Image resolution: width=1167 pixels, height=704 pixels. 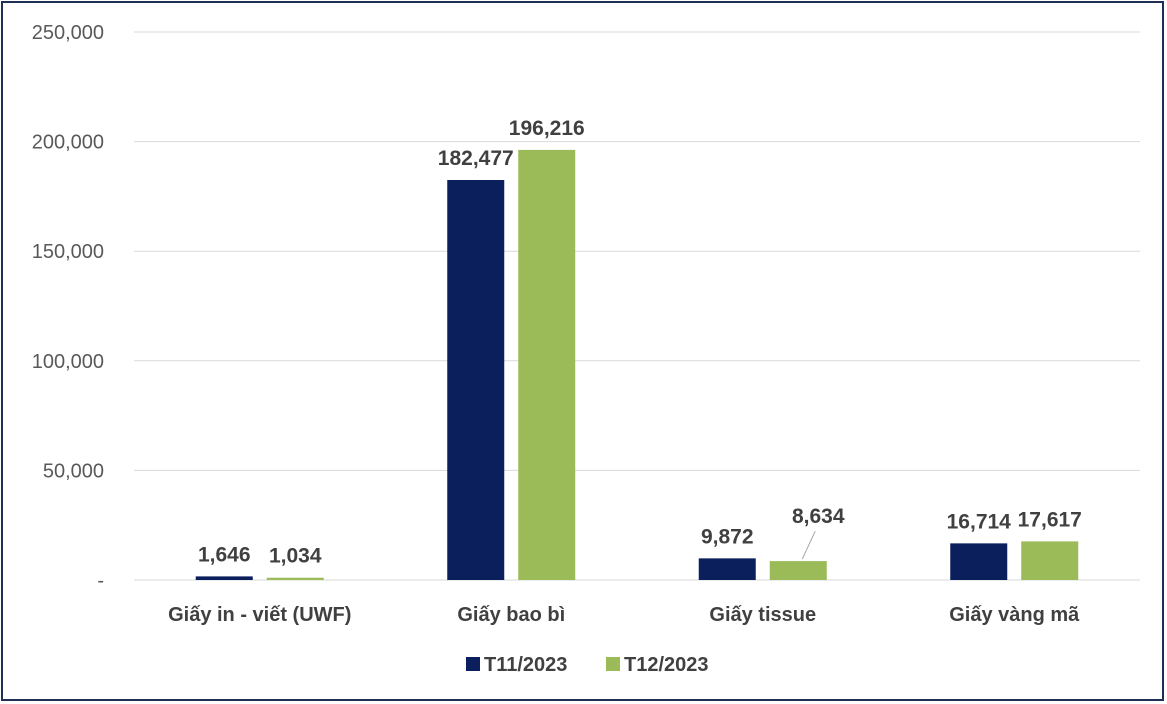 What do you see at coordinates (73, 471) in the screenshot?
I see `y-tick-label: 50,000` at bounding box center [73, 471].